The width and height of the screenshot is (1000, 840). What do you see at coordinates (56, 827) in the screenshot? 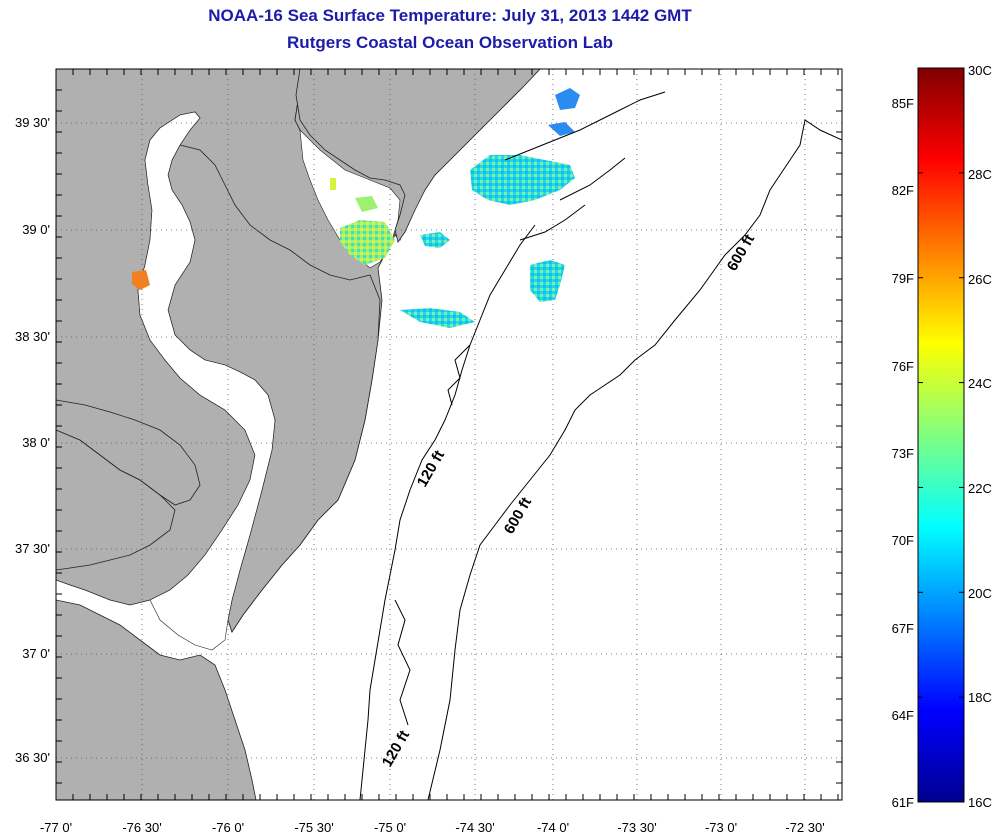
I see `lon-label: -77 0'` at bounding box center [56, 827].